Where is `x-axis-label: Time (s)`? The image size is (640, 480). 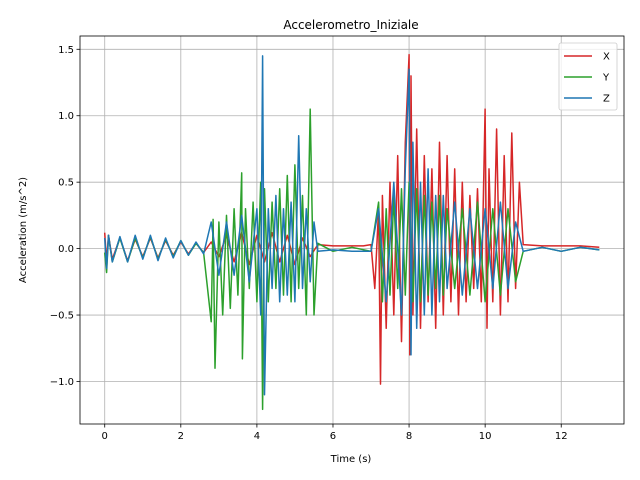
x-axis-label: Time (s) is located at coordinates (351, 459).